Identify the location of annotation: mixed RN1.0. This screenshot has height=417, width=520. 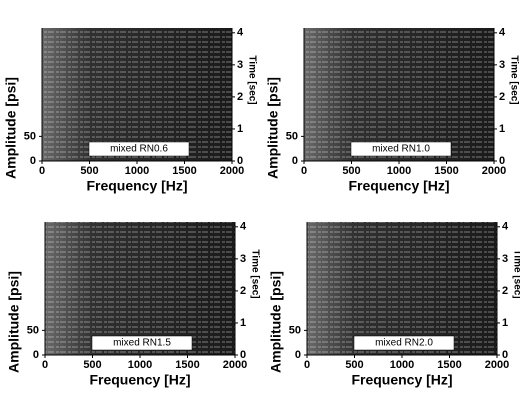
(401, 149).